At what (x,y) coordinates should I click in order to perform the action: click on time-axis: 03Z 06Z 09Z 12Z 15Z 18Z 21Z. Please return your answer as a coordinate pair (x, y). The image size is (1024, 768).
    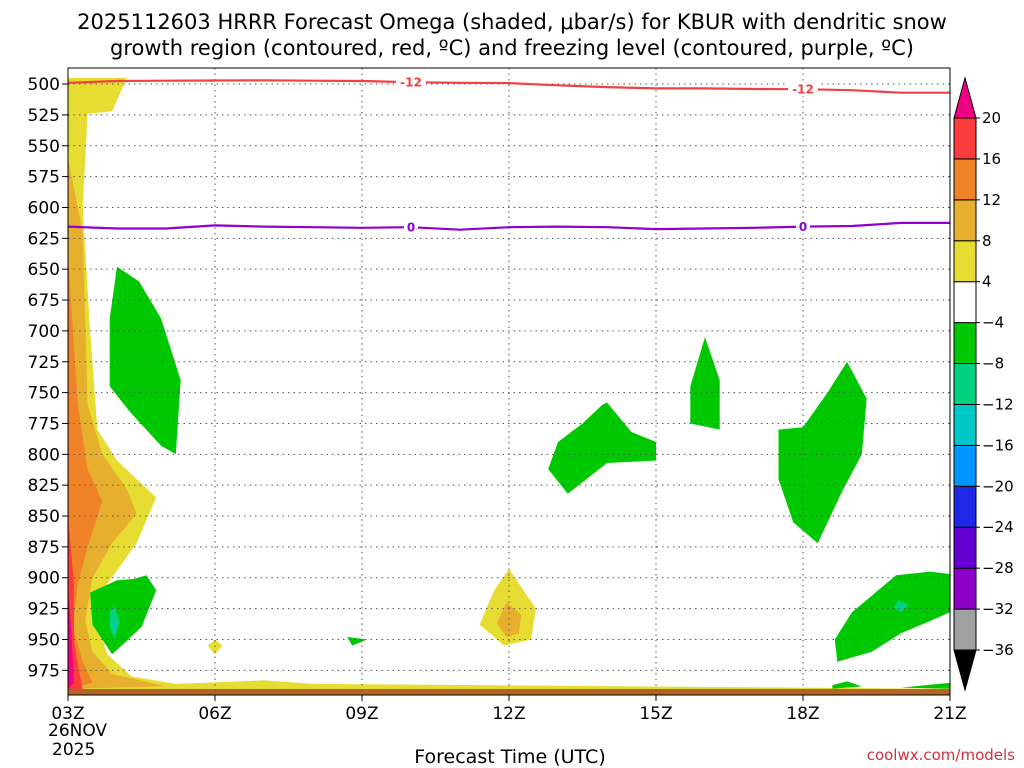
    Looking at the image, I should click on (509, 709).